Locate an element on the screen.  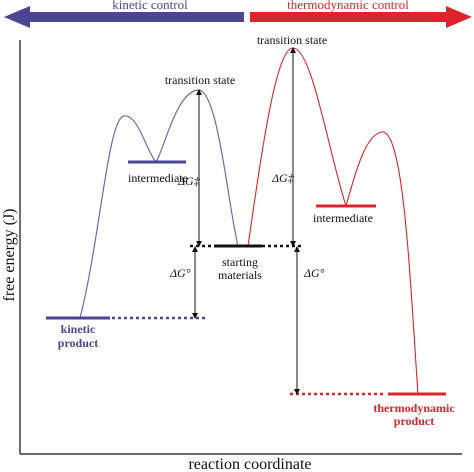
dg0-kinetic-label: ΔG° is located at coordinates (180, 273).